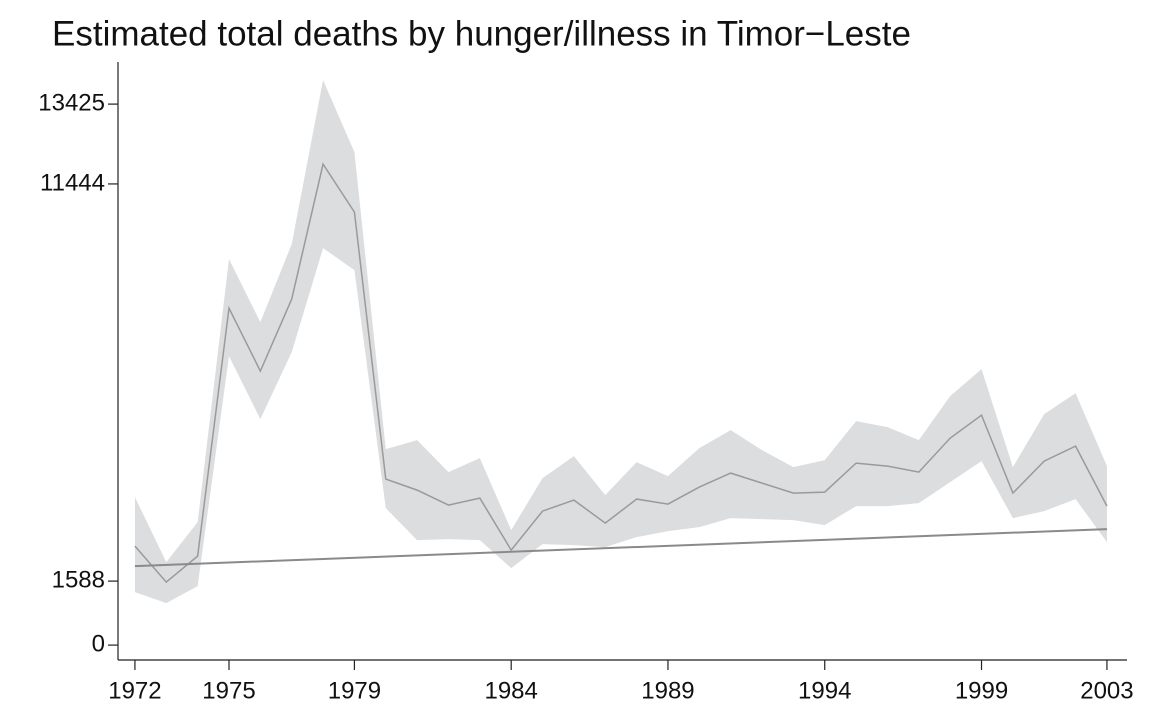 This screenshot has height=713, width=1159. Describe the element at coordinates (72, 182) in the screenshot. I see `y-tick-label: 11444` at that location.